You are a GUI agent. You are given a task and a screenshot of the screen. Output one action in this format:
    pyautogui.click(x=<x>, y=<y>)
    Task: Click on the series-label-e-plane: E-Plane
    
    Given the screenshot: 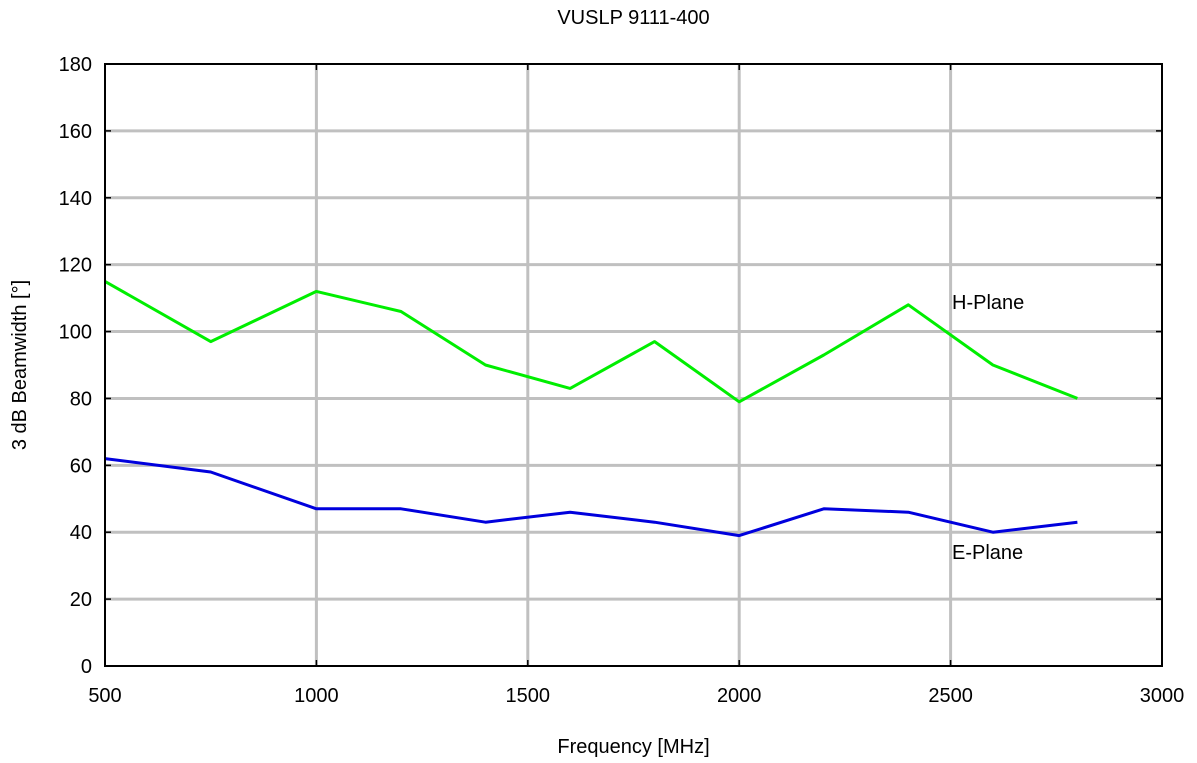 What is the action you would take?
    pyautogui.click(x=987, y=553)
    